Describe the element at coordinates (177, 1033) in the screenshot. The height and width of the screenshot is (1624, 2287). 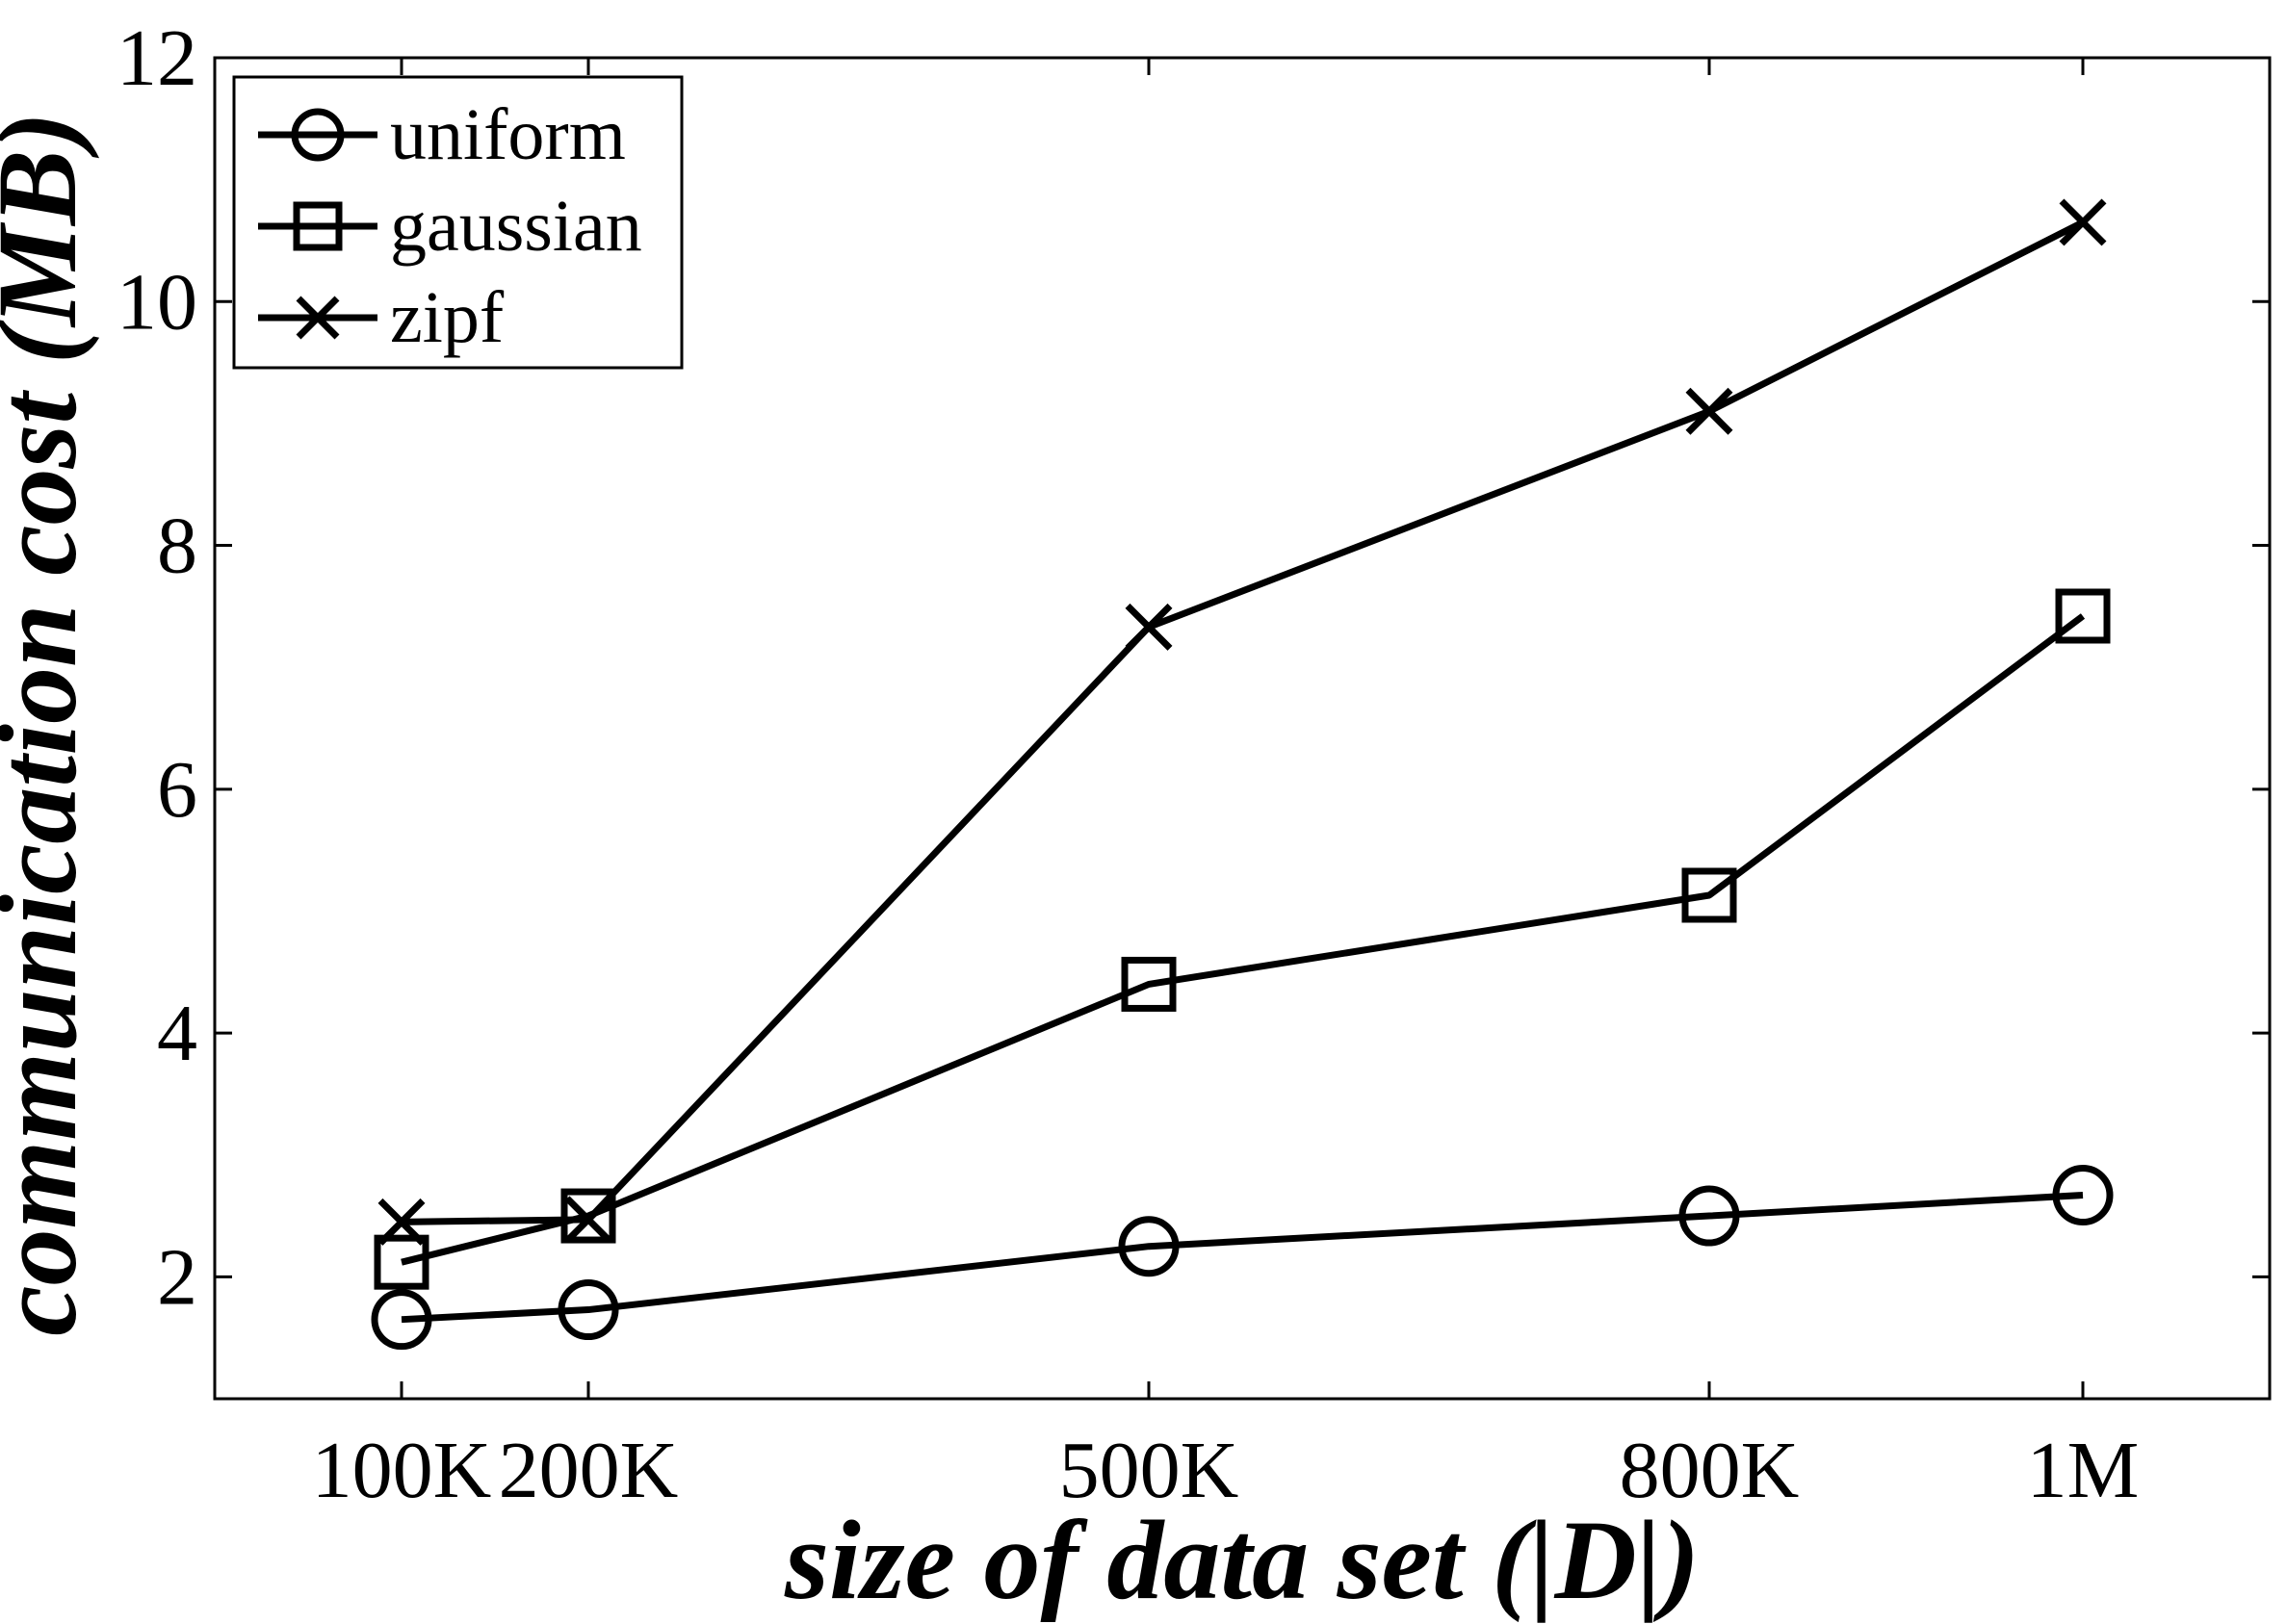
I see `y-tick-label: 4` at that location.